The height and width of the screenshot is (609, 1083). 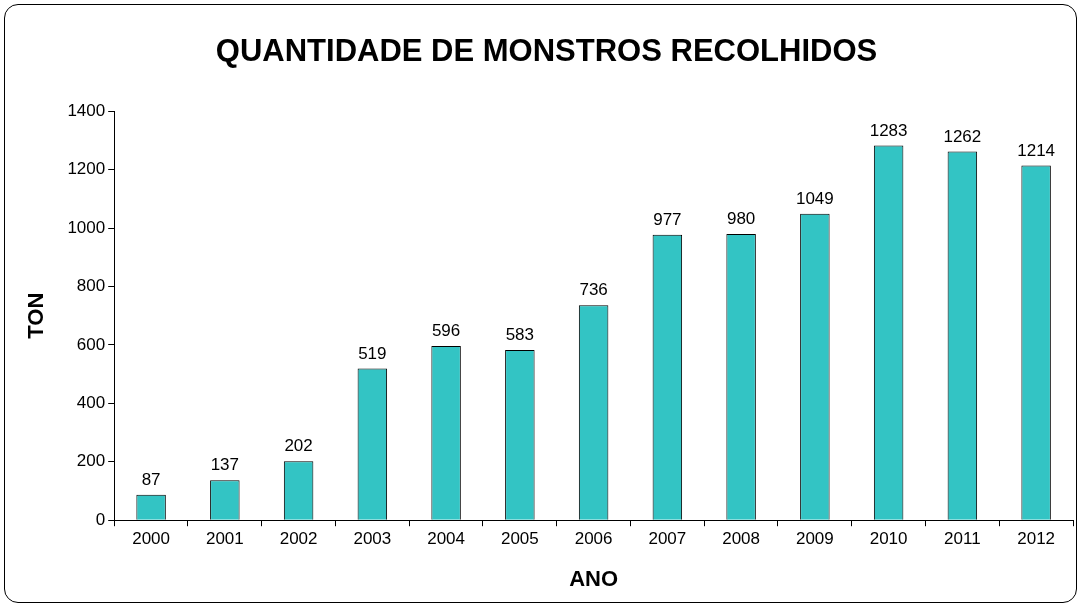 What do you see at coordinates (741, 539) in the screenshot?
I see `x-tick-label: 2008` at bounding box center [741, 539].